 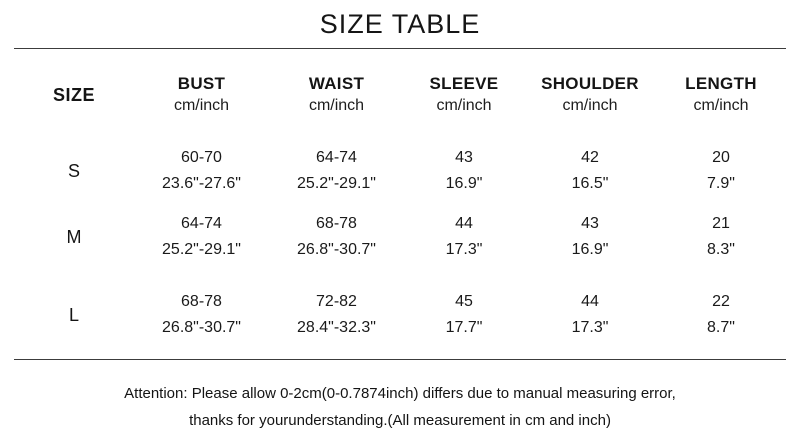 What do you see at coordinates (590, 183) in the screenshot?
I see `value-inch: 16.5"` at bounding box center [590, 183].